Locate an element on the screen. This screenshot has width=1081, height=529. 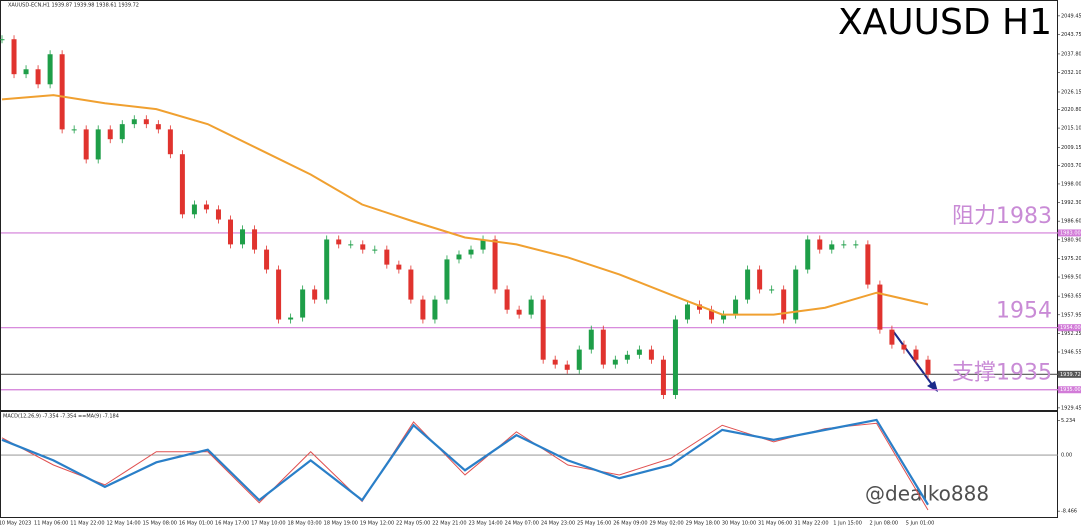
x-tick-label: 18 May 19:00 is located at coordinates (341, 524).